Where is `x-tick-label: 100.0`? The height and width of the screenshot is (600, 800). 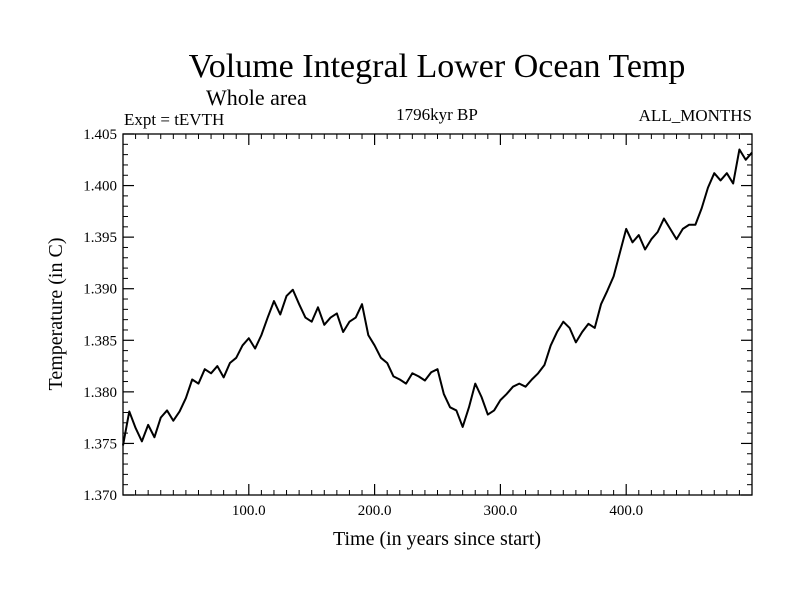
x-tick-label: 100.0 is located at coordinates (249, 511).